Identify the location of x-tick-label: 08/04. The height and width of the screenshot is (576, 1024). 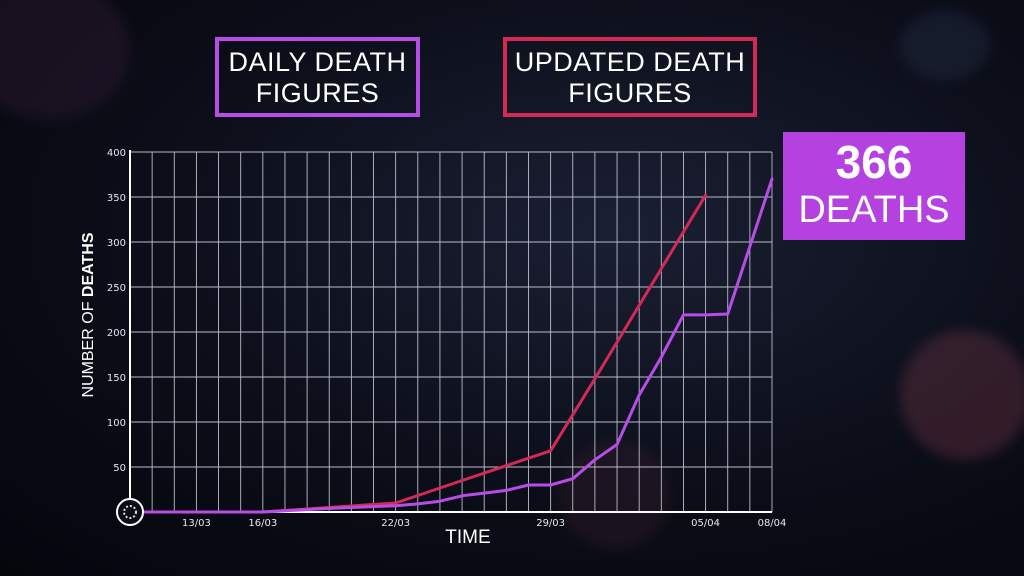
(772, 523).